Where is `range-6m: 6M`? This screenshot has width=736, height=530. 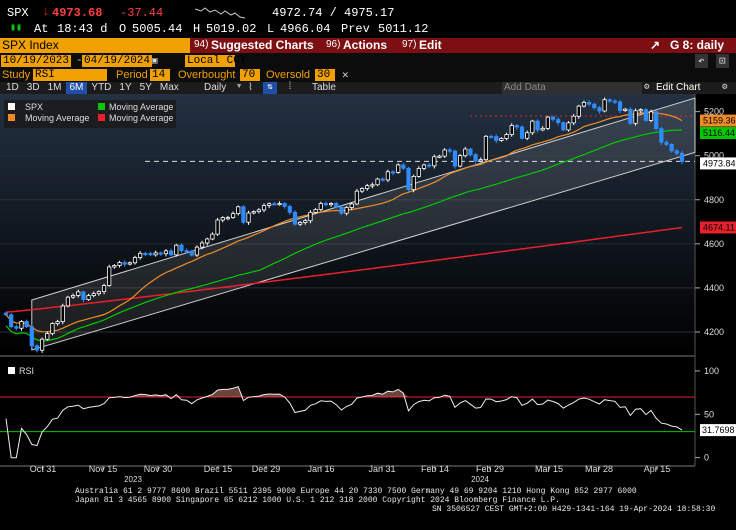 range-6m: 6M is located at coordinates (76, 88).